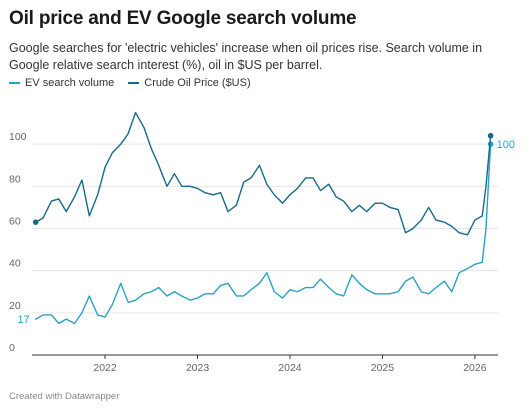 The height and width of the screenshot is (410, 530). What do you see at coordinates (14, 83) in the screenshot?
I see `legend-swatch-ev` at bounding box center [14, 83].